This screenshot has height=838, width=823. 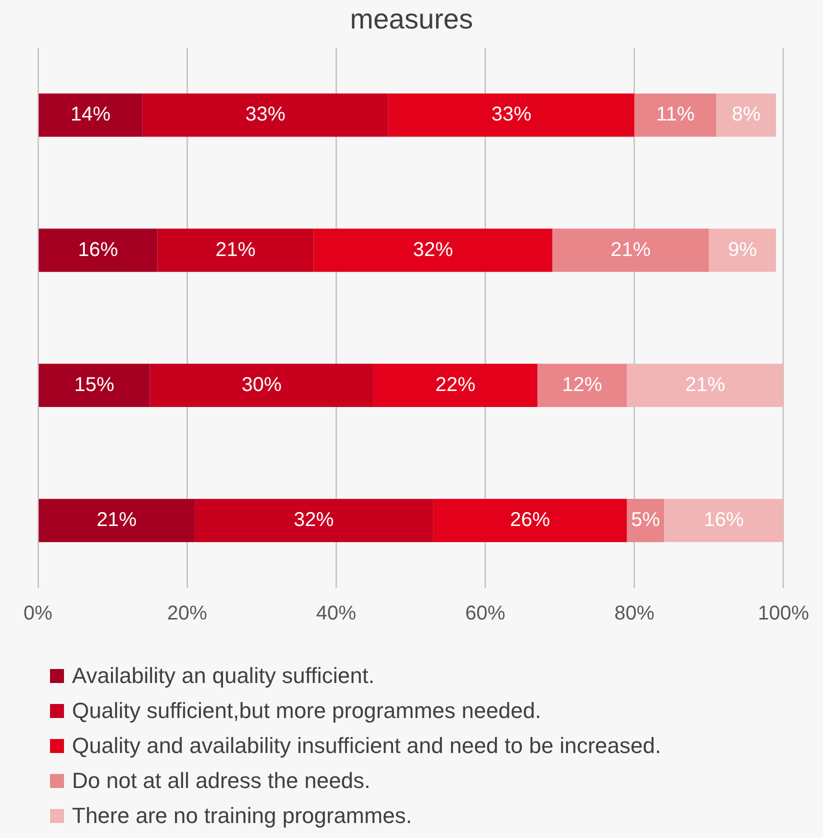 What do you see at coordinates (221, 781) in the screenshot?
I see `legend-label: Do not at all adress the needs.` at bounding box center [221, 781].